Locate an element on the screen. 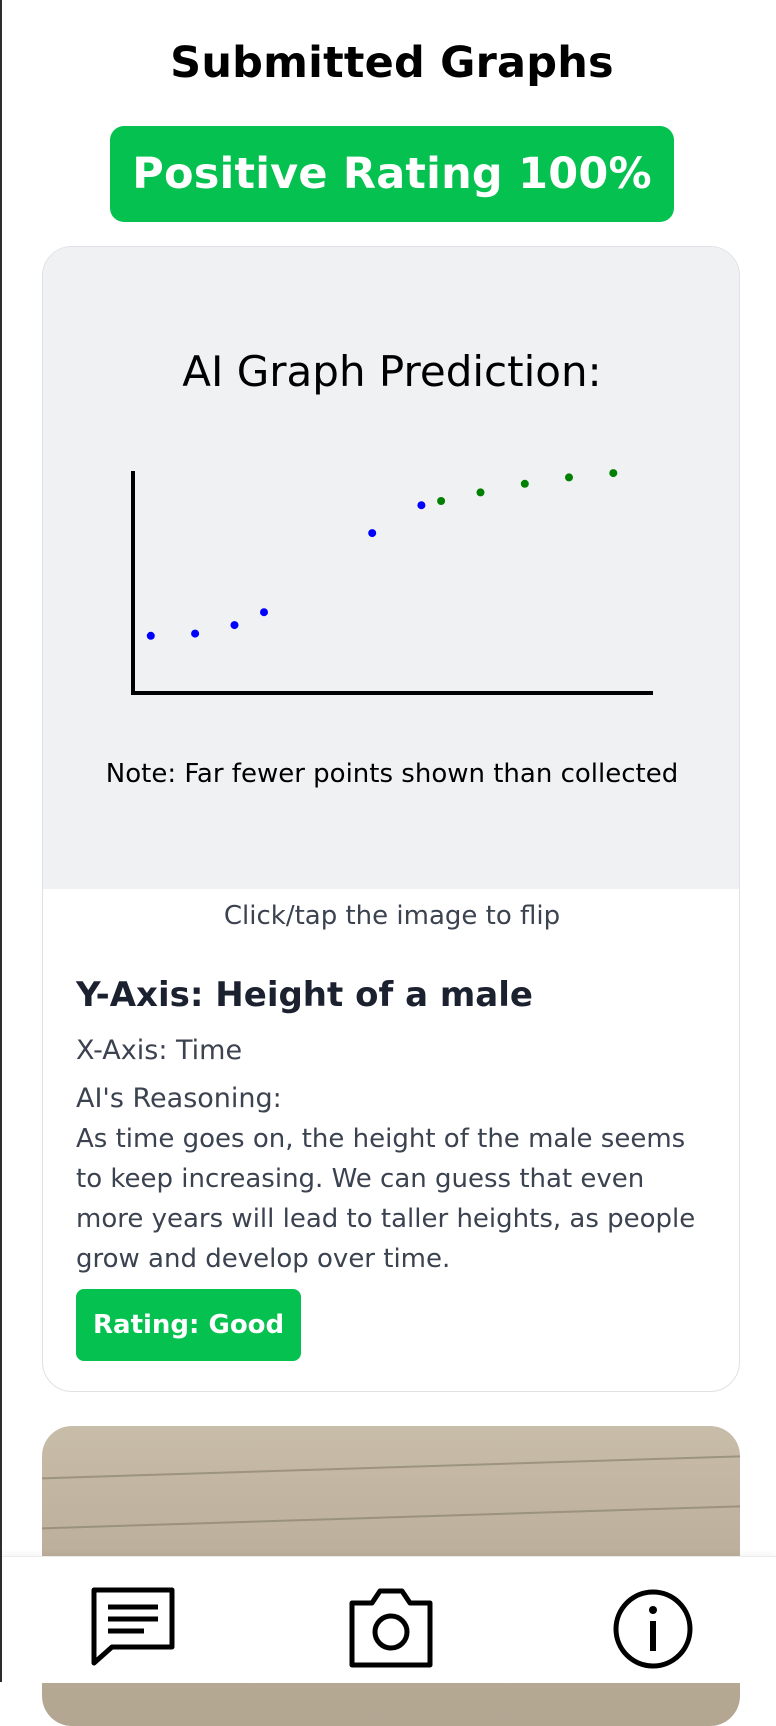 The image size is (776, 1726). bottom-nav is located at coordinates (389, 1619).